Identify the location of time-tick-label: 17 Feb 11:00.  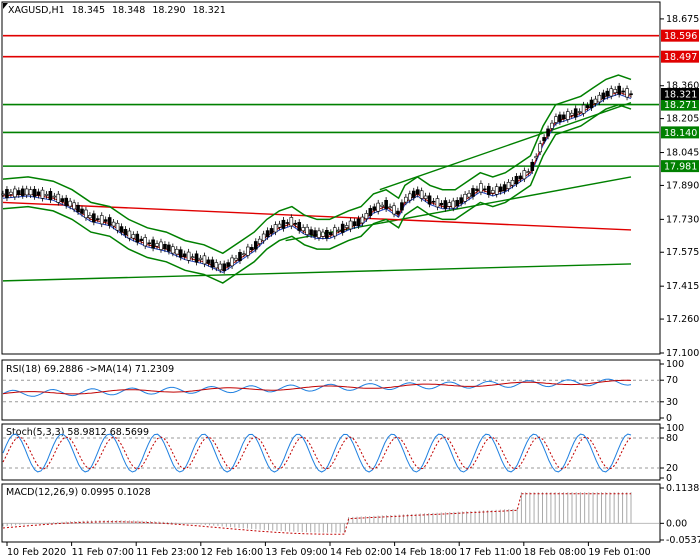
(490, 552).